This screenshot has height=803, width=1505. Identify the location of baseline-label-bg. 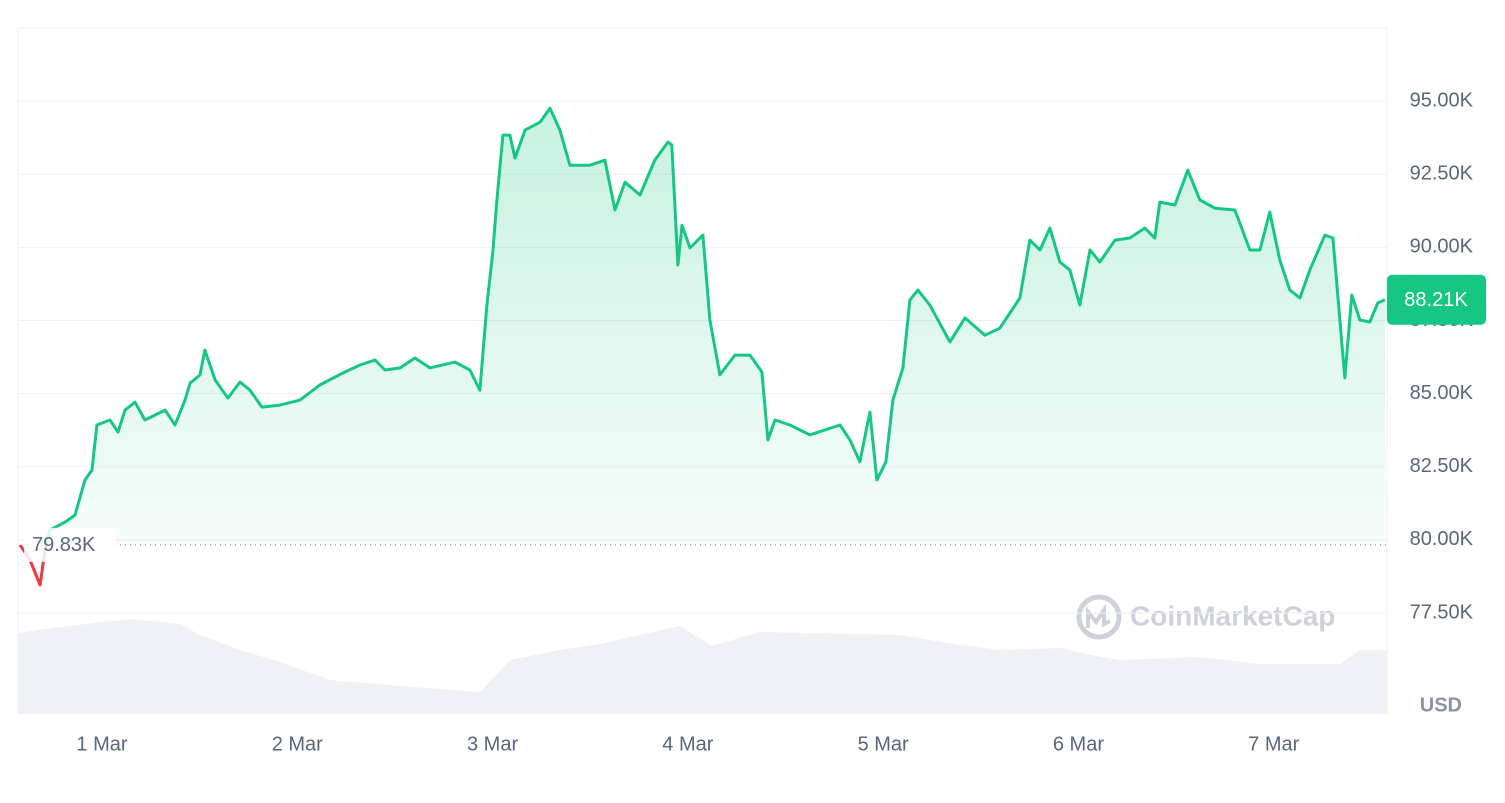
(70, 544).